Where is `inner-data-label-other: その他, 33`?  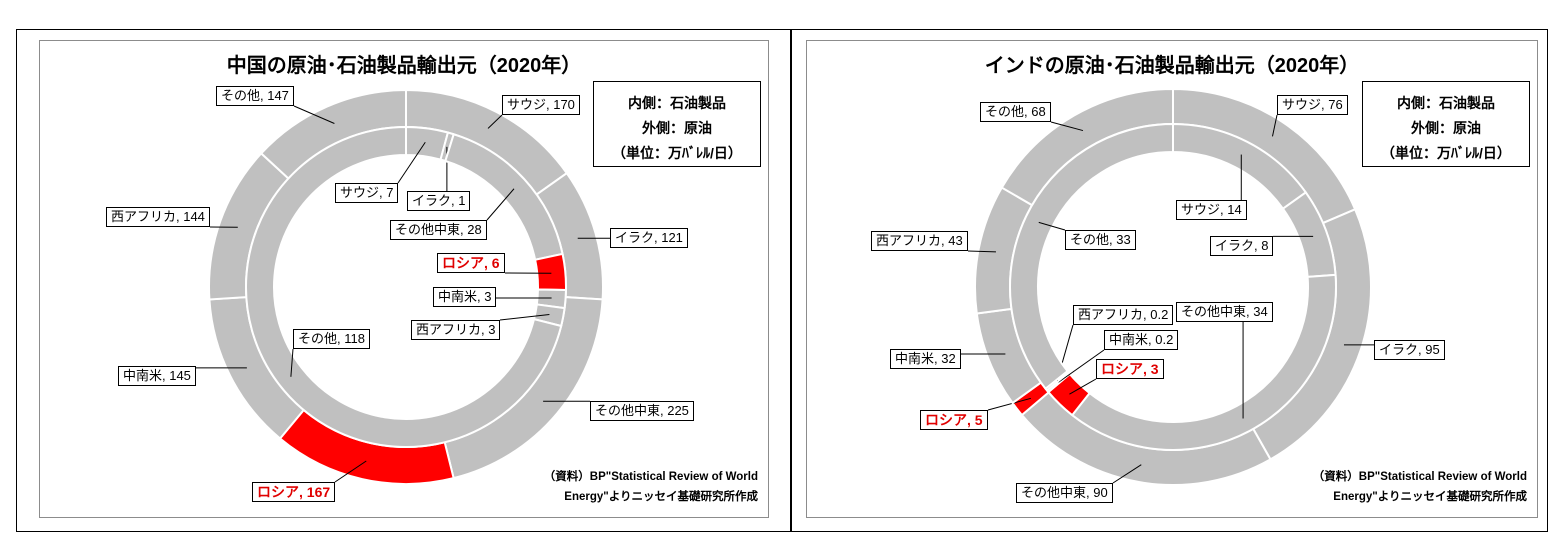
inner-data-label-other: その他, 33 is located at coordinates (1100, 240).